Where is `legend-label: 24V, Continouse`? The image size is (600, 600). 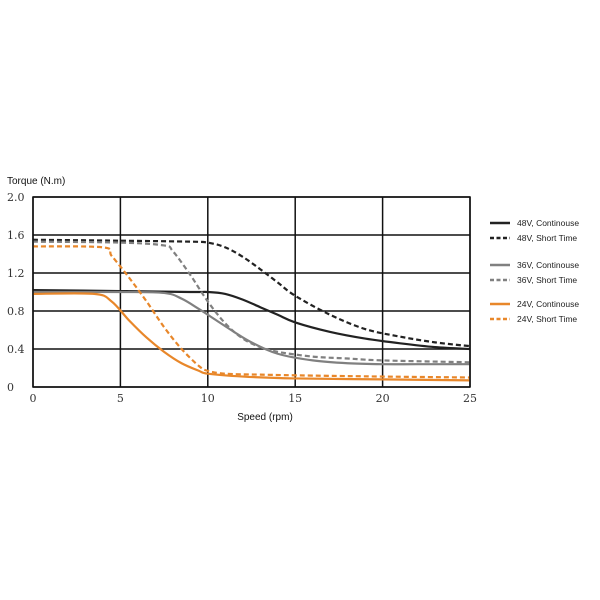 legend-label: 24V, Continouse is located at coordinates (548, 304).